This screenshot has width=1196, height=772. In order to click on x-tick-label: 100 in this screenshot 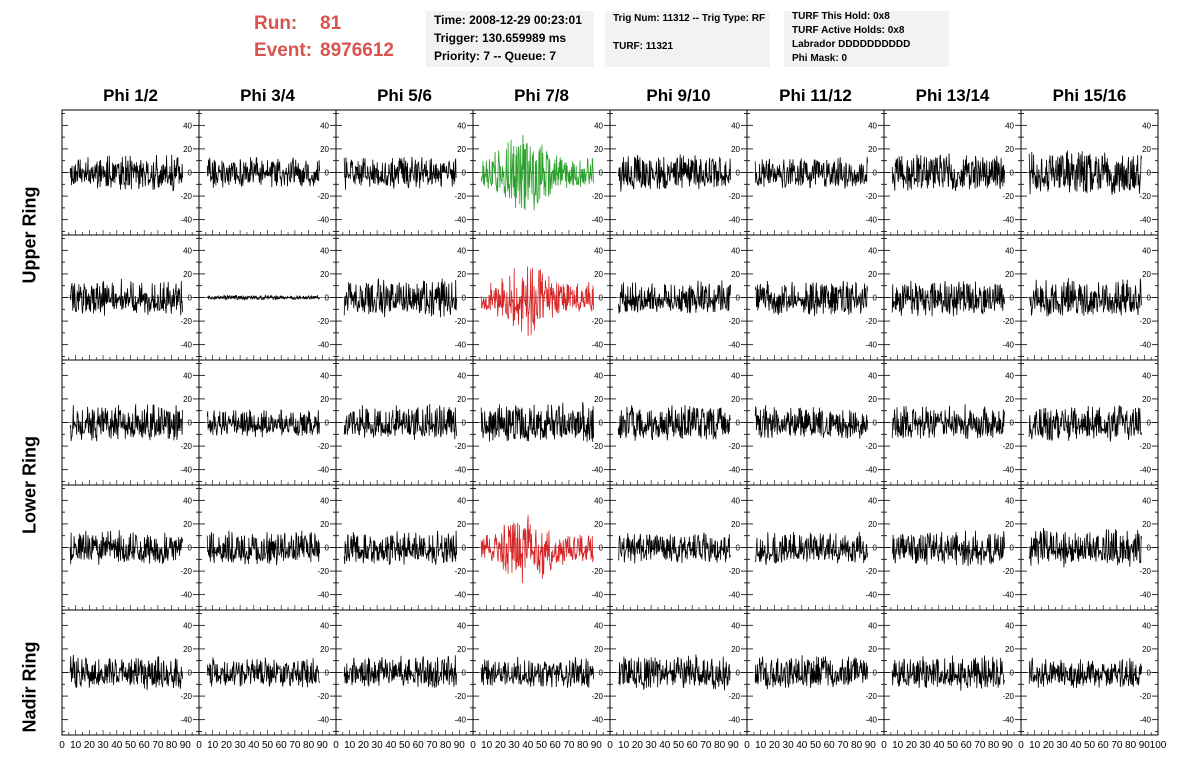, I will do `click(1158, 745)`.